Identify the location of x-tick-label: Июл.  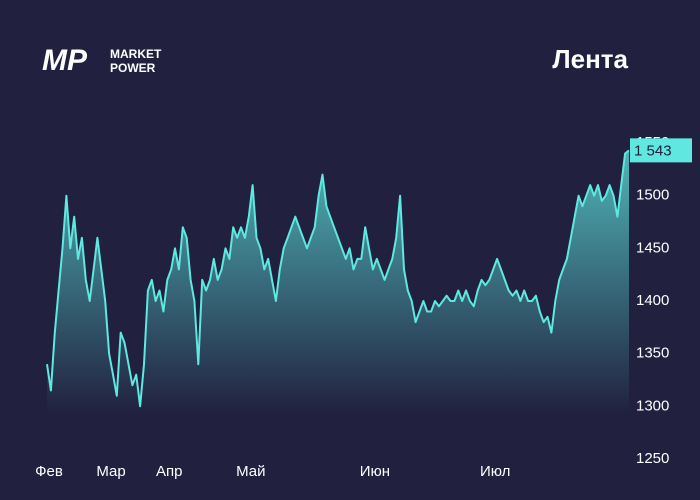
(495, 471).